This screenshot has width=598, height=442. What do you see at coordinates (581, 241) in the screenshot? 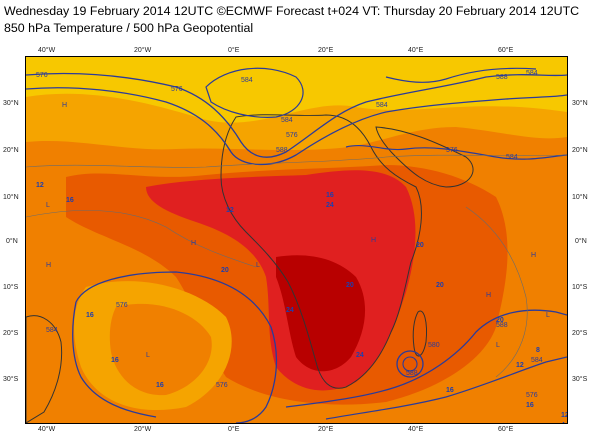
I see `lat-label-right: 0°N` at bounding box center [581, 241].